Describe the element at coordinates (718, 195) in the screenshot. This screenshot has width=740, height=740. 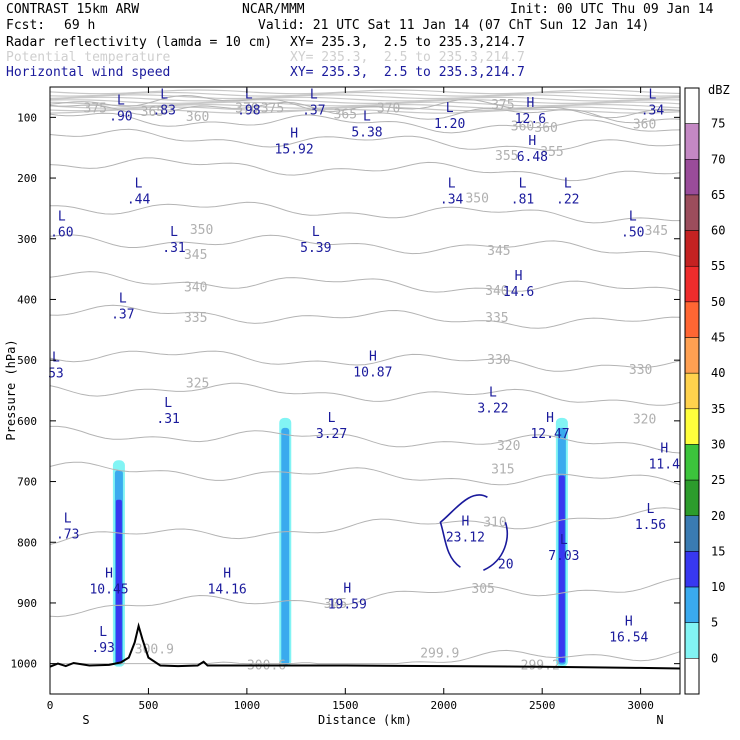
I see `colorbar-level-label: 65` at that location.